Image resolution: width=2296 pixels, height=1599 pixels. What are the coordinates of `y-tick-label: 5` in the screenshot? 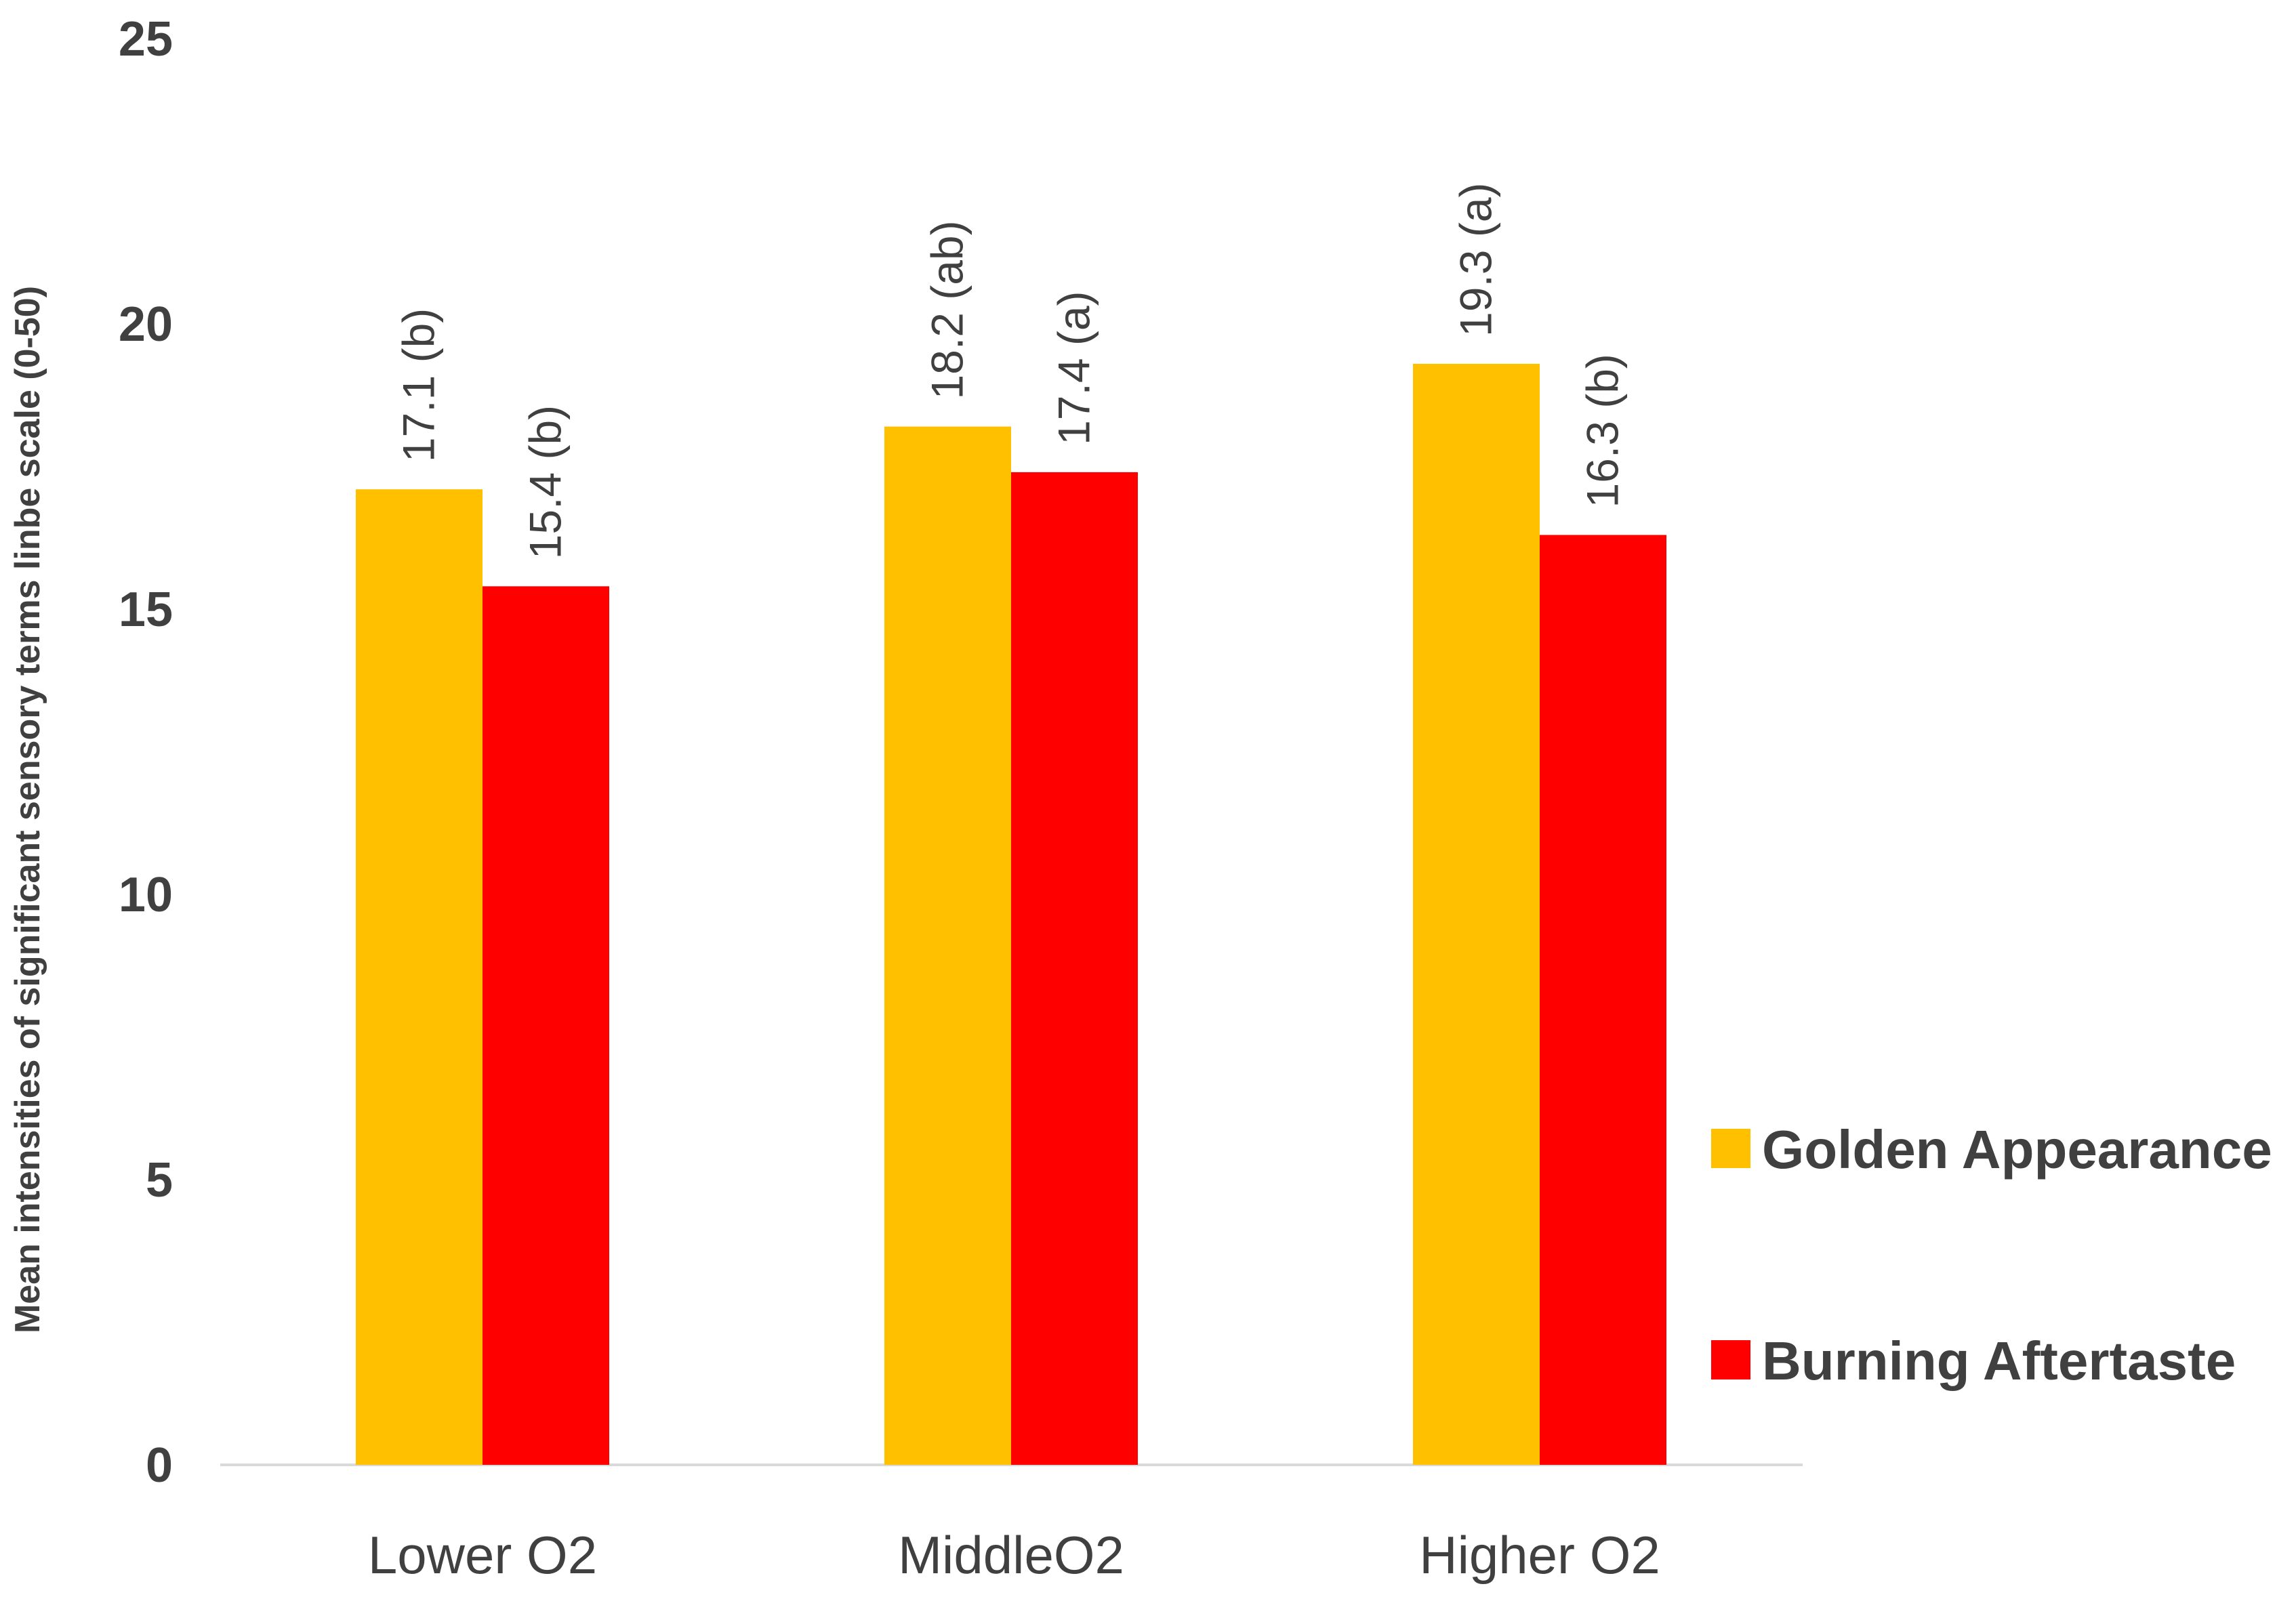 It's located at (159, 1180).